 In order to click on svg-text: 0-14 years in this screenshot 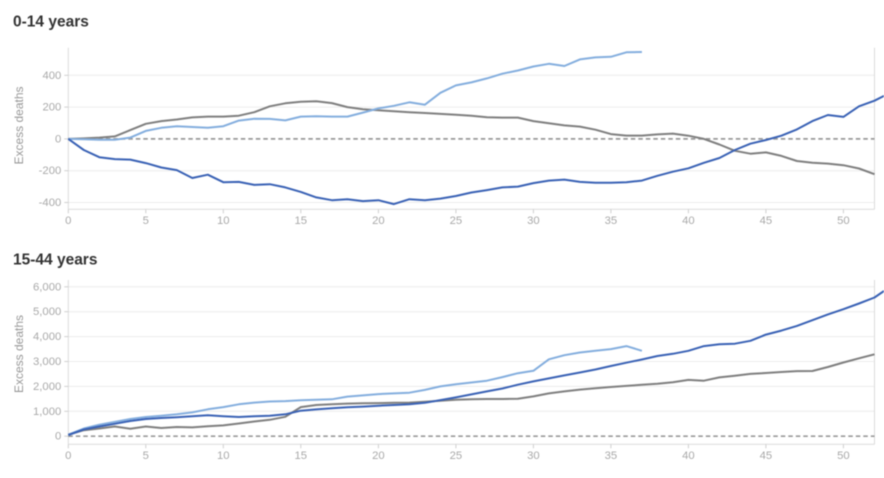, I will do `click(51, 22)`.